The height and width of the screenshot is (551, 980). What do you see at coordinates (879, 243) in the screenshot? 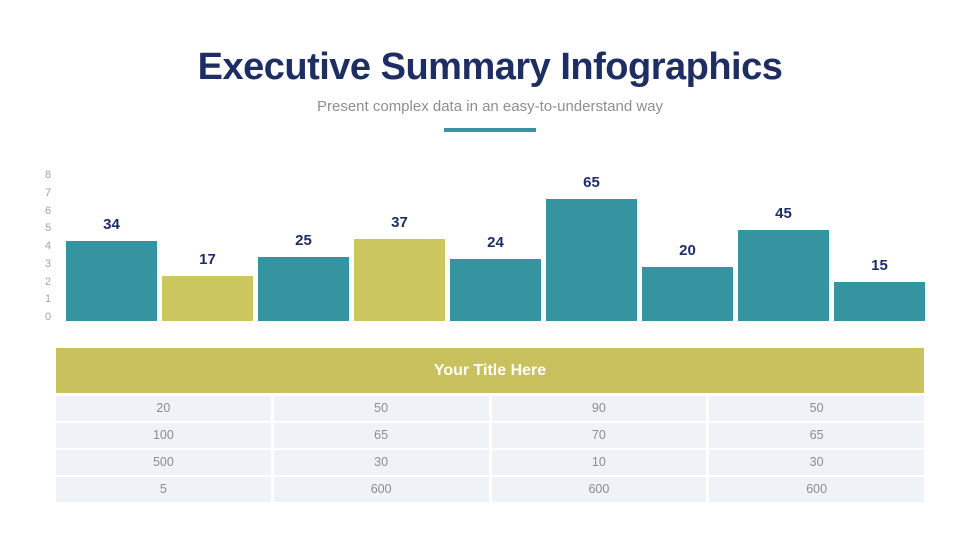
I see `bar-slot: 15` at bounding box center [879, 243].